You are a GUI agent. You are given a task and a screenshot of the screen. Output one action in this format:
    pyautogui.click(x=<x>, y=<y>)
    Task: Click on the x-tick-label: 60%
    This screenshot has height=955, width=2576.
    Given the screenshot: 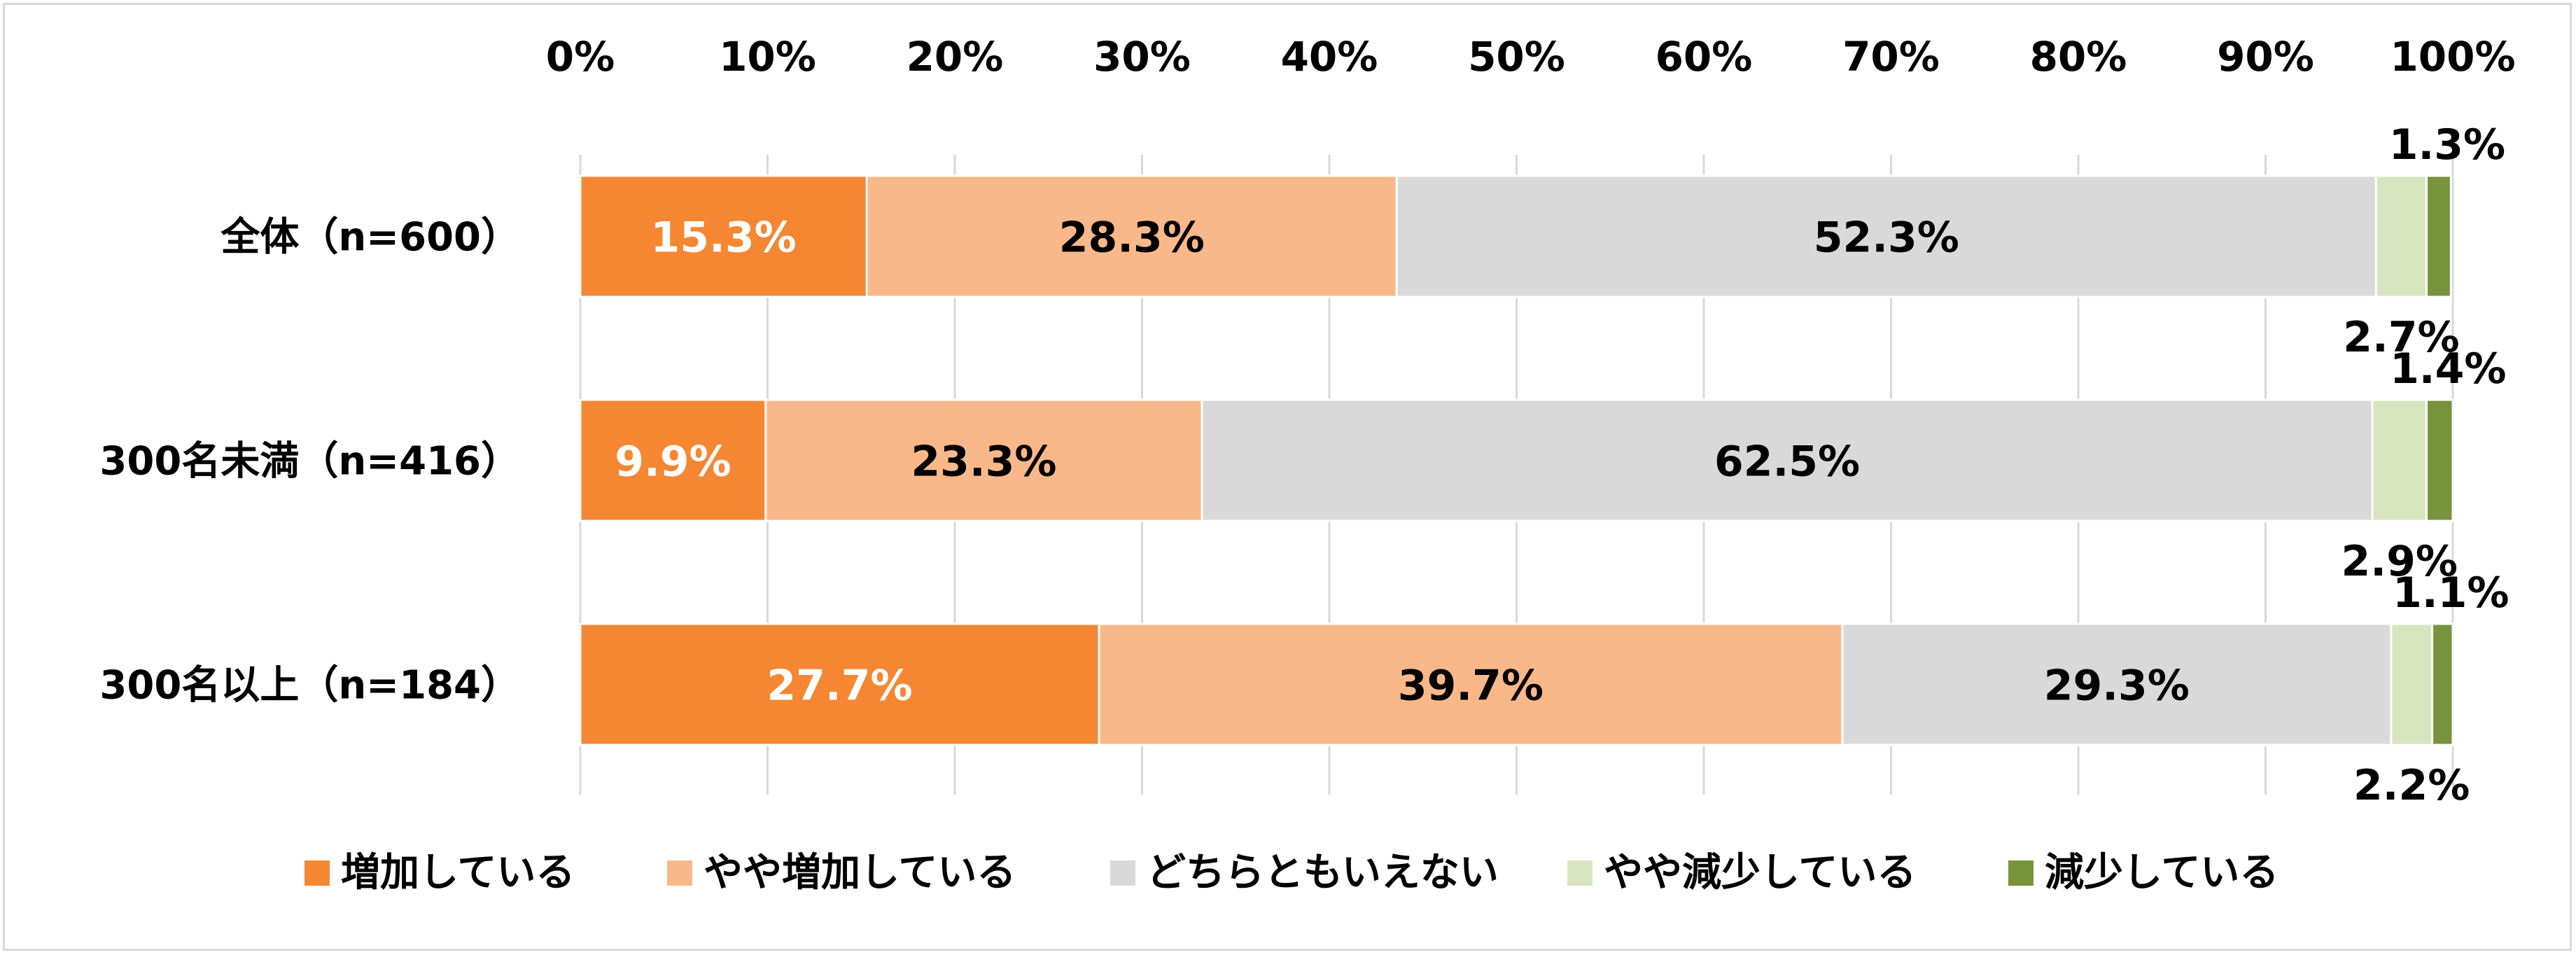 What is the action you would take?
    pyautogui.click(x=1704, y=57)
    